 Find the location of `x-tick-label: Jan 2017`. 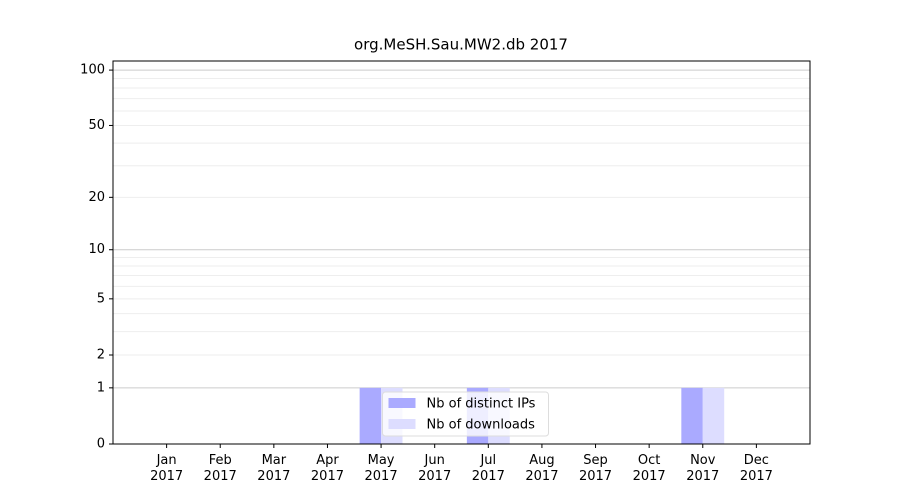

x-tick-label: Jan 2017 is located at coordinates (167, 468).